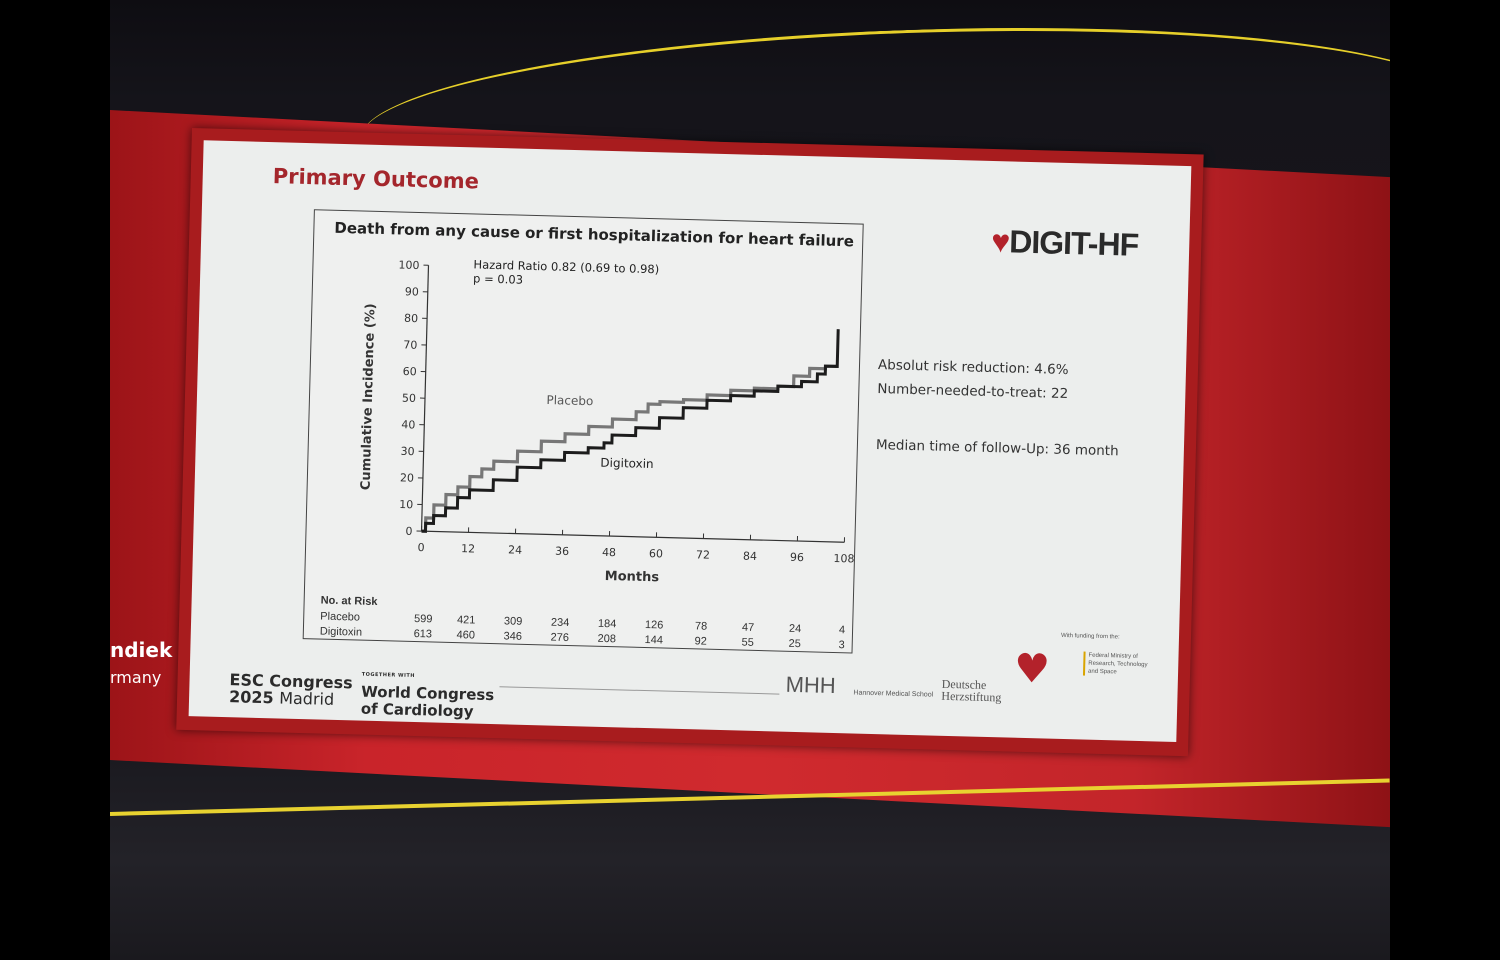 This screenshot has width=1500, height=960. Describe the element at coordinates (566, 266) in the screenshot. I see `hazard-ratio-annotation: Hazard Ratio 0.82 (0.69 to 0.98)` at that location.